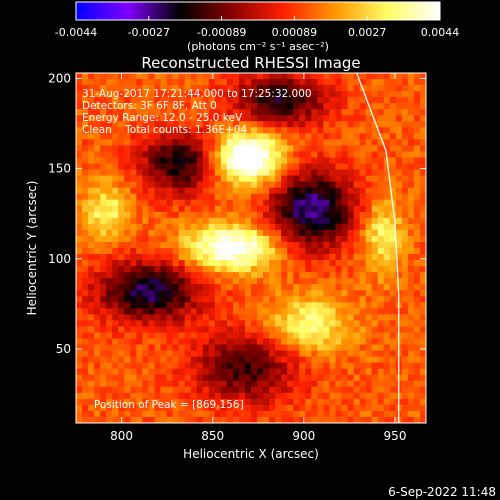 This screenshot has height=500, width=500. Describe the element at coordinates (442, 492) in the screenshot. I see `footer-date: 6-Sep-2022 11:48` at that location.